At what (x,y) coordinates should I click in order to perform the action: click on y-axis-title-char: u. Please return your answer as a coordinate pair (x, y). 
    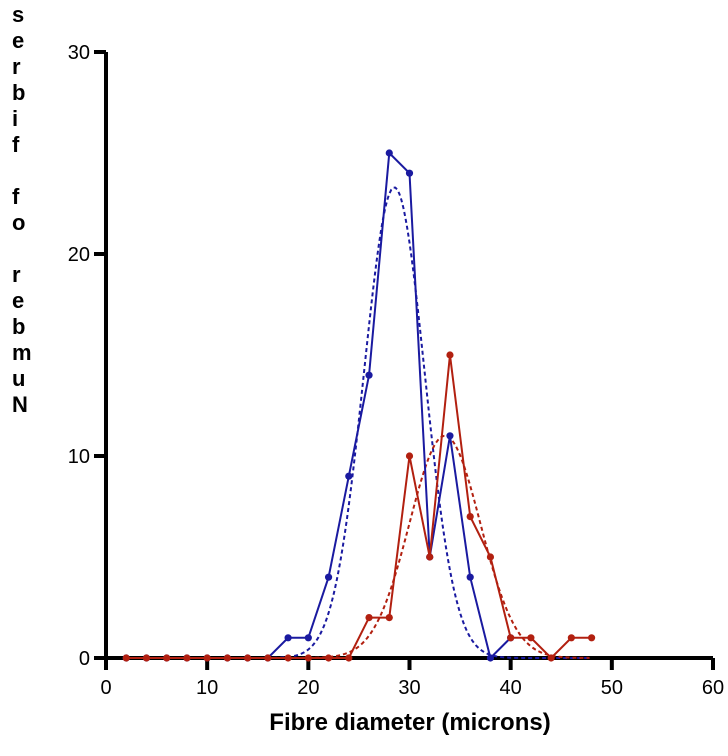
    Looking at the image, I should click on (18, 378).